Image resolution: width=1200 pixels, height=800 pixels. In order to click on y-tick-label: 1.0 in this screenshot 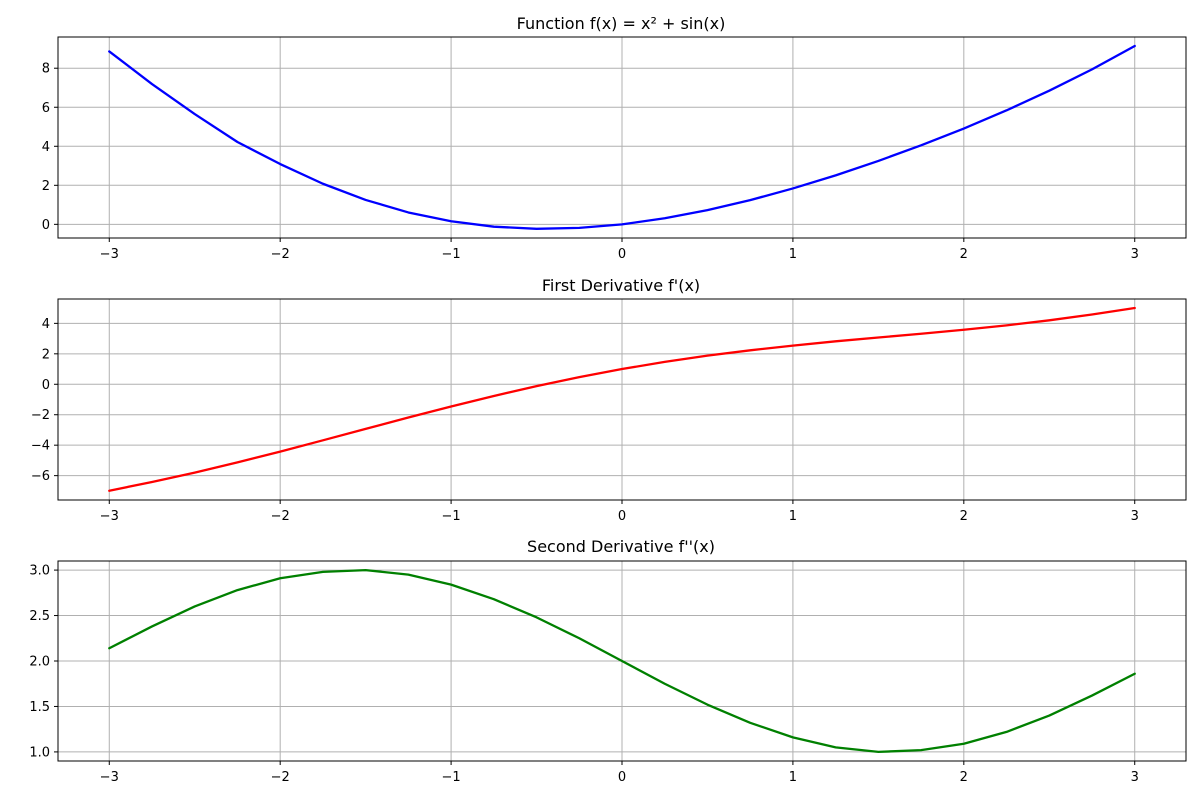, I will do `click(39, 752)`.